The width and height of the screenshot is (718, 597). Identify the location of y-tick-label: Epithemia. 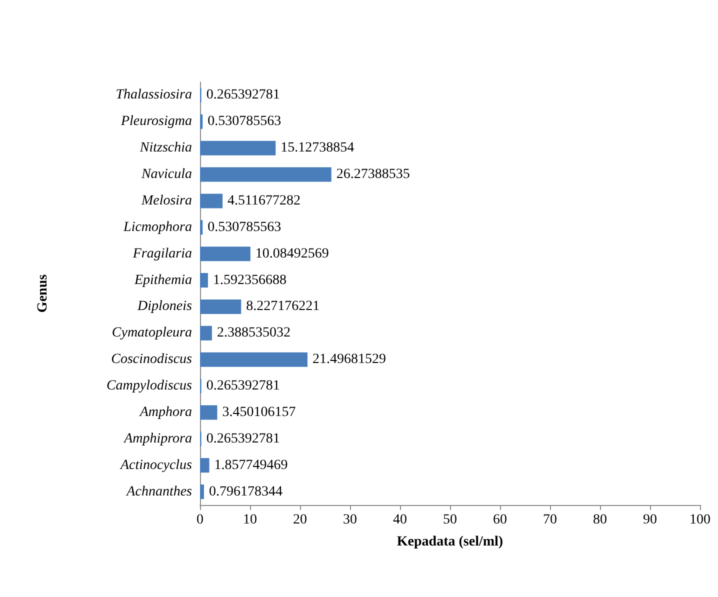
(162, 280).